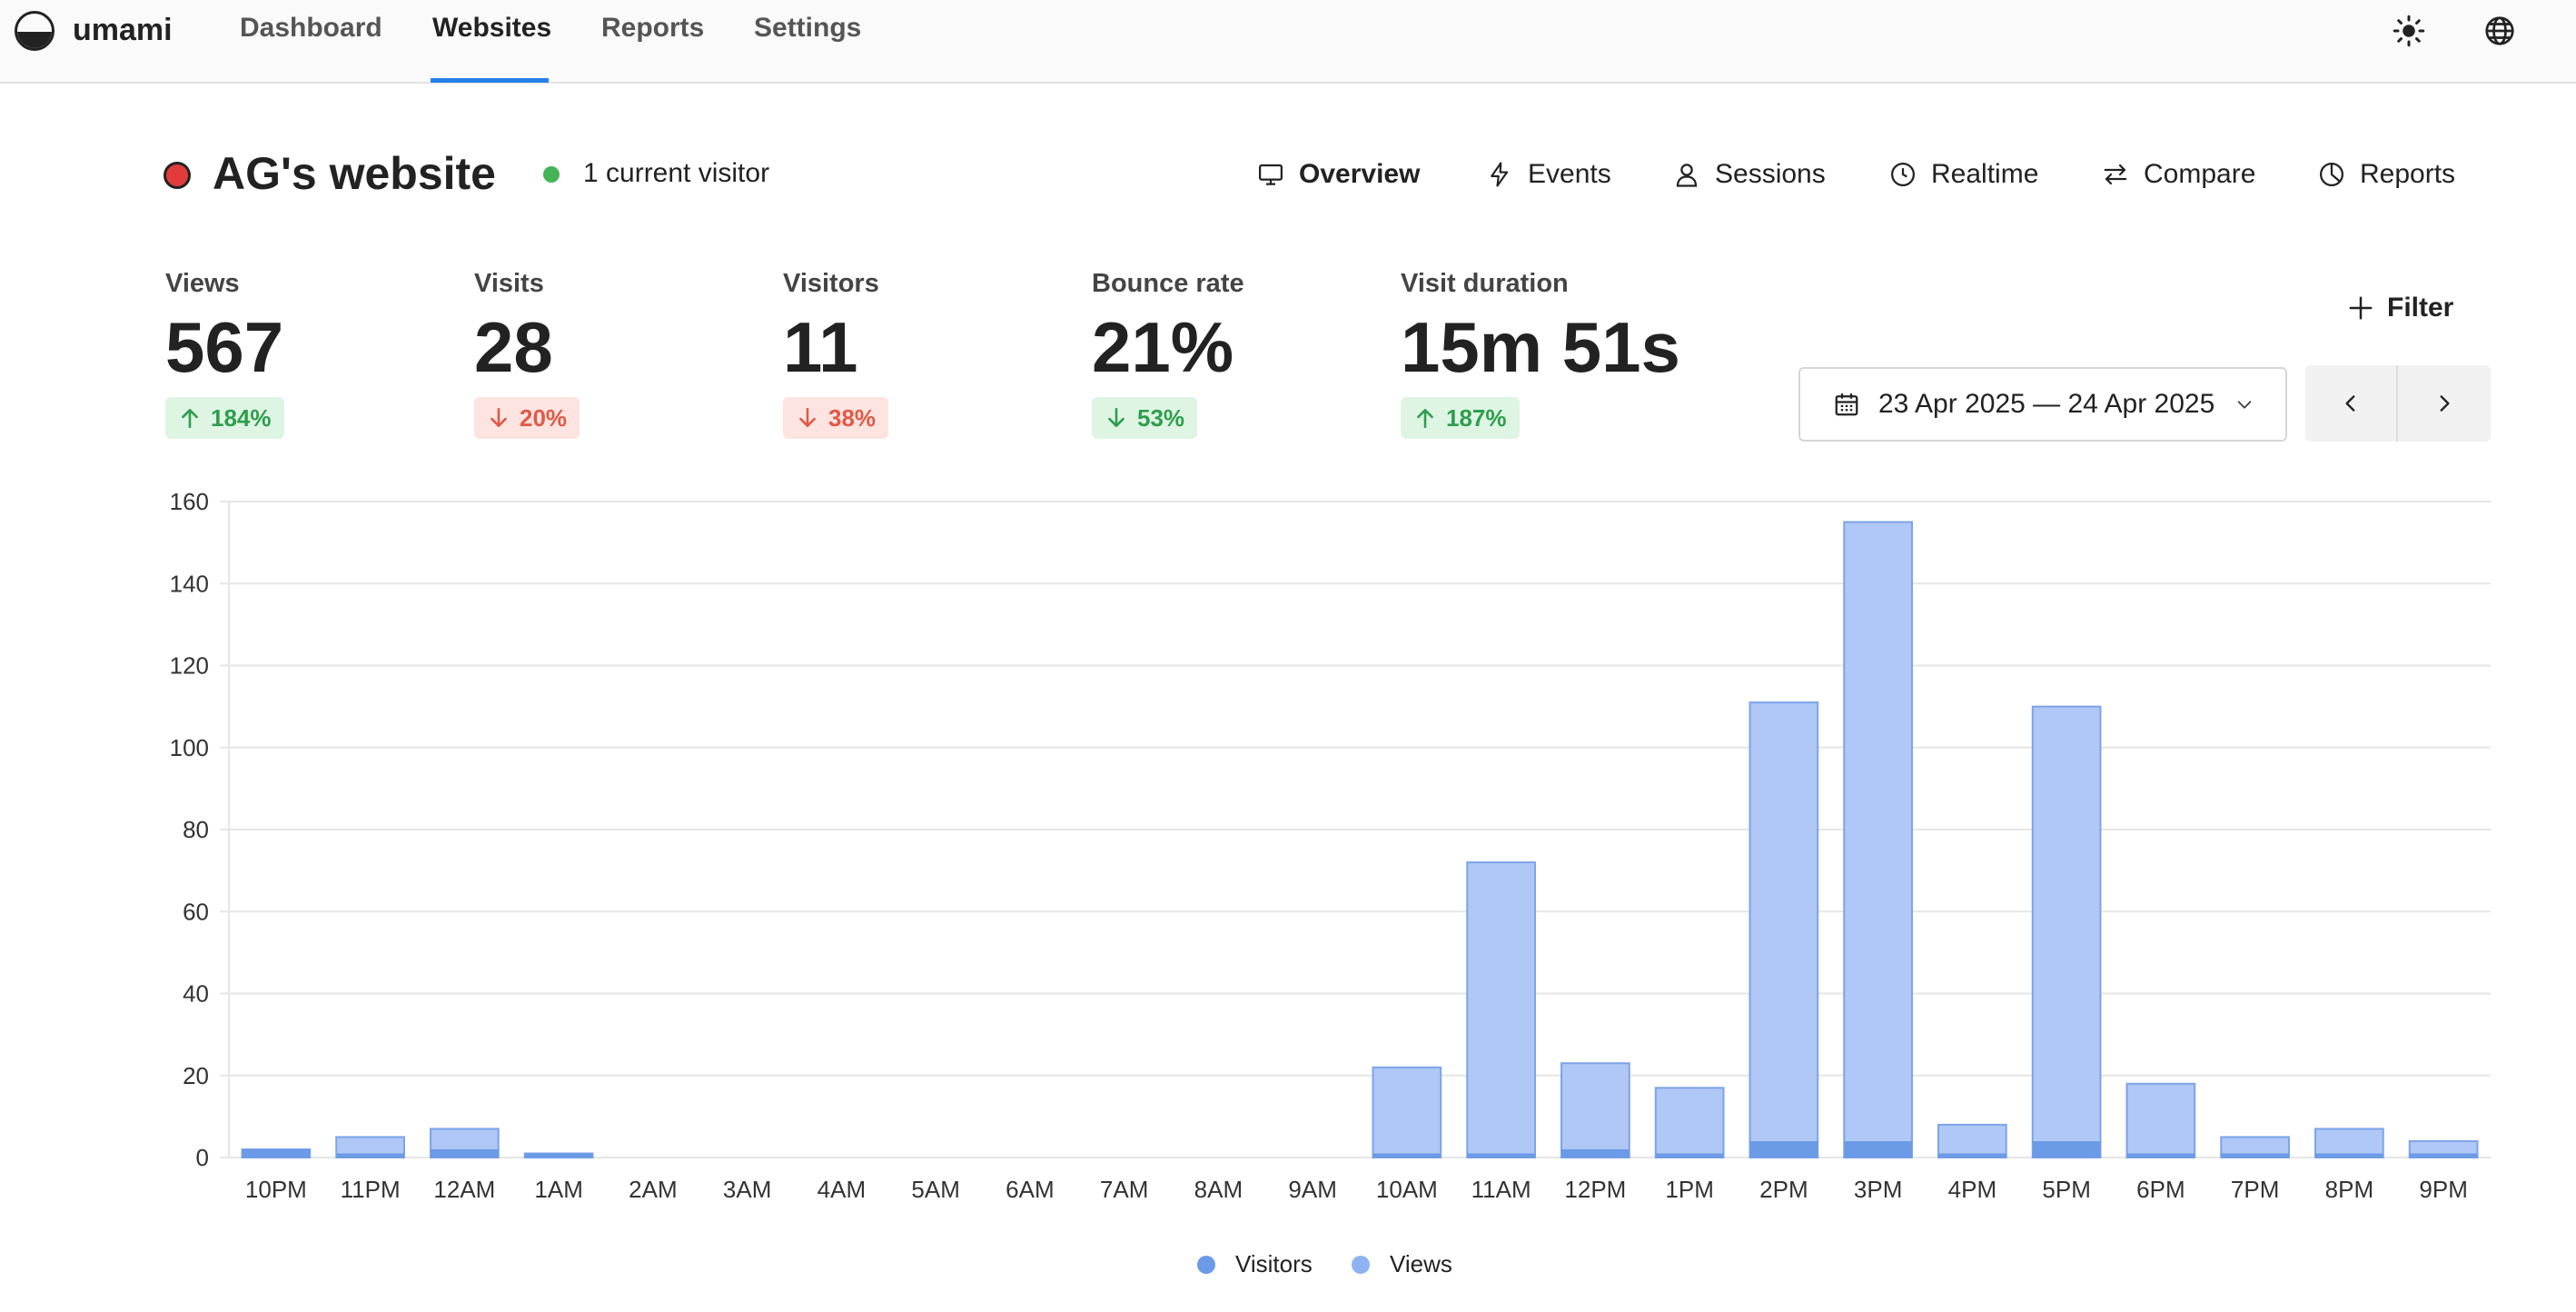 The width and height of the screenshot is (2576, 1312). I want to click on x-tick-label: 8AM, so click(1218, 1189).